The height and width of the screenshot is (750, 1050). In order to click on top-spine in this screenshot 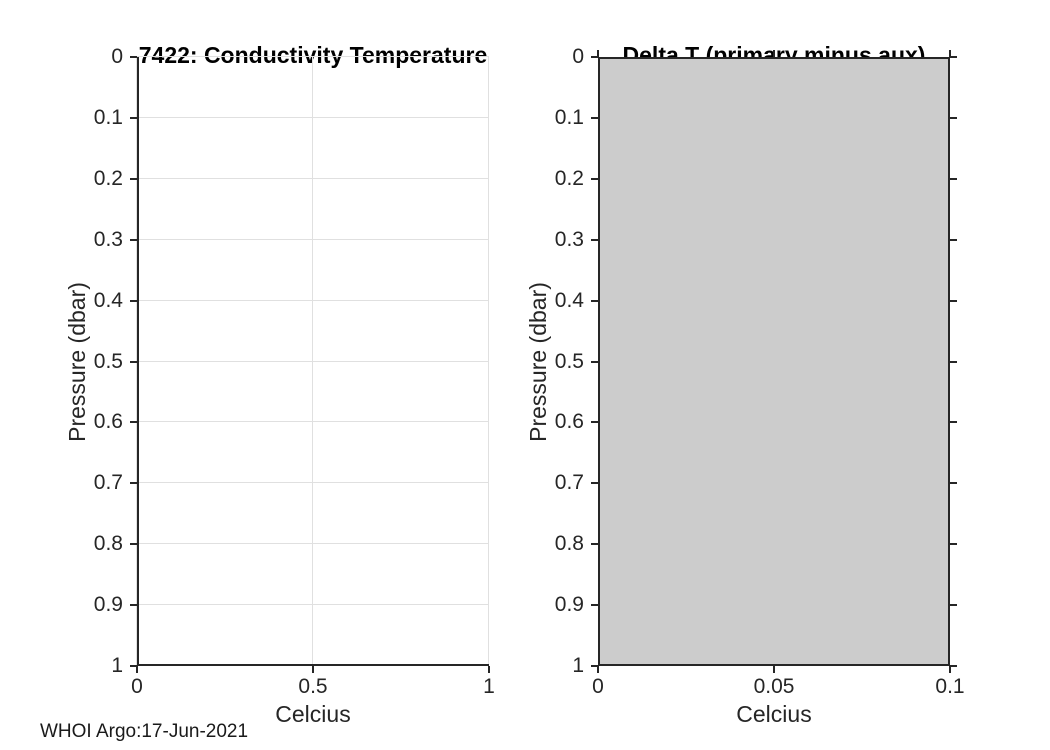, I will do `click(774, 58)`.